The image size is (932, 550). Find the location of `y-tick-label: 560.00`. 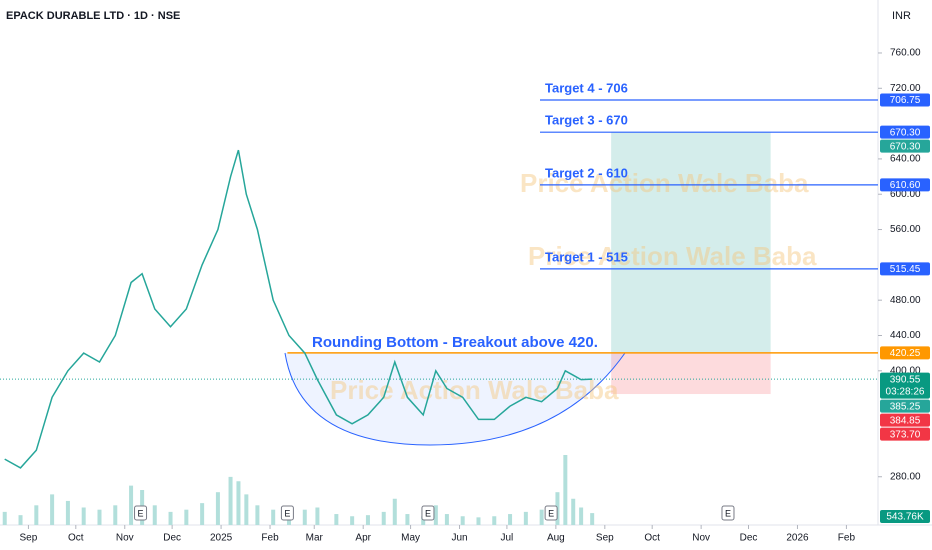

y-tick-label: 560.00 is located at coordinates (905, 229).